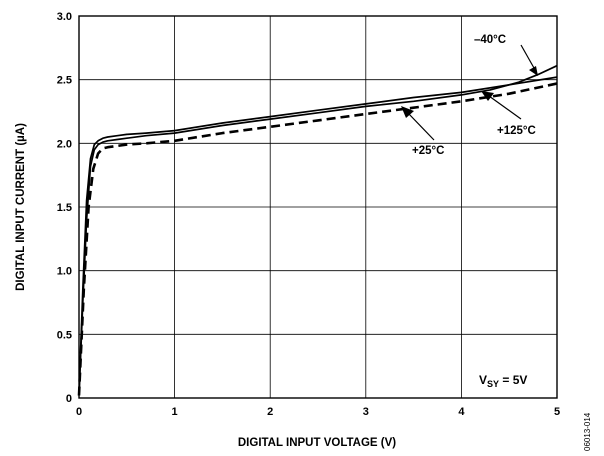 The width and height of the screenshot is (604, 456). I want to click on y-axis-label: DIGITAL INPUT CURRENT (µA), so click(21, 207).